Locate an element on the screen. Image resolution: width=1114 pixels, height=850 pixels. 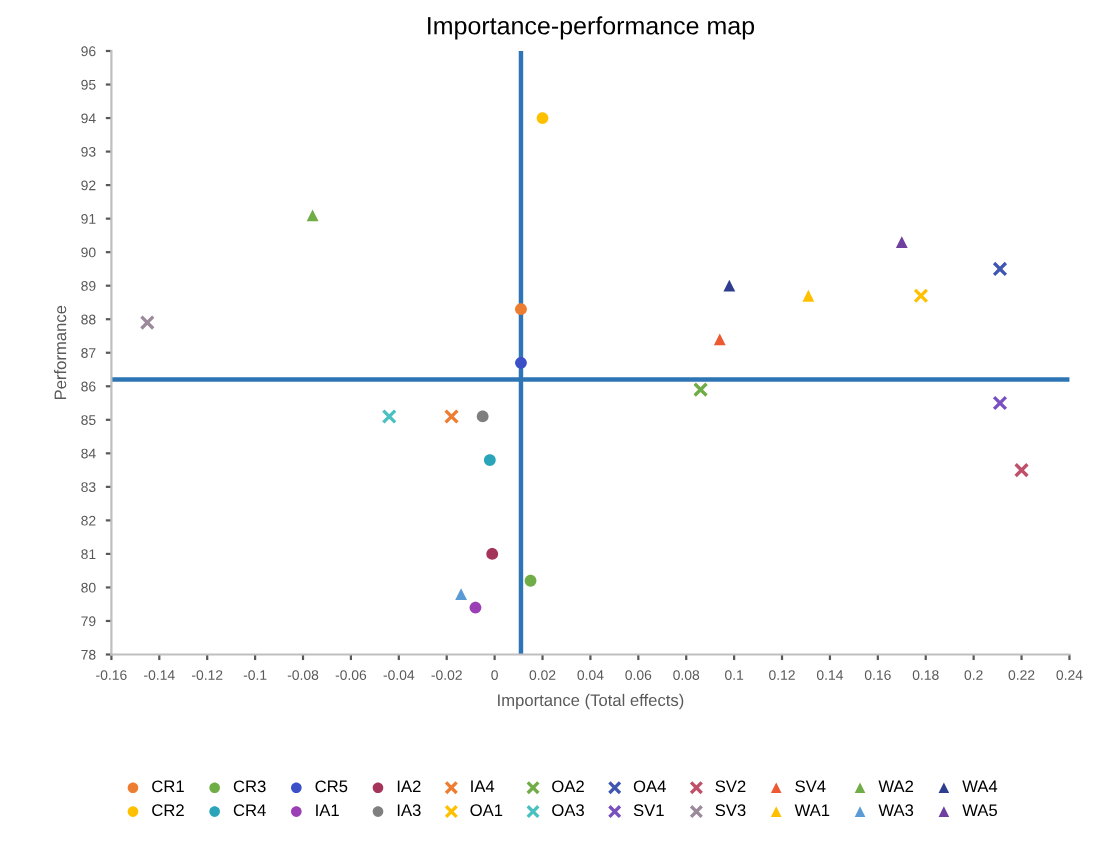
legend-label: IA3 is located at coordinates (409, 810).